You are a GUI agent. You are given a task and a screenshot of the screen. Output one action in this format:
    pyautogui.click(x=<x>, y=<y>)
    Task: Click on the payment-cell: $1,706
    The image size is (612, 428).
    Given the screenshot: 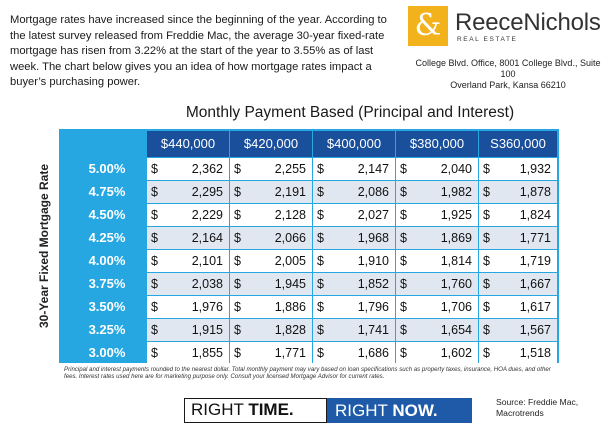 What is the action you would take?
    pyautogui.click(x=437, y=307)
    